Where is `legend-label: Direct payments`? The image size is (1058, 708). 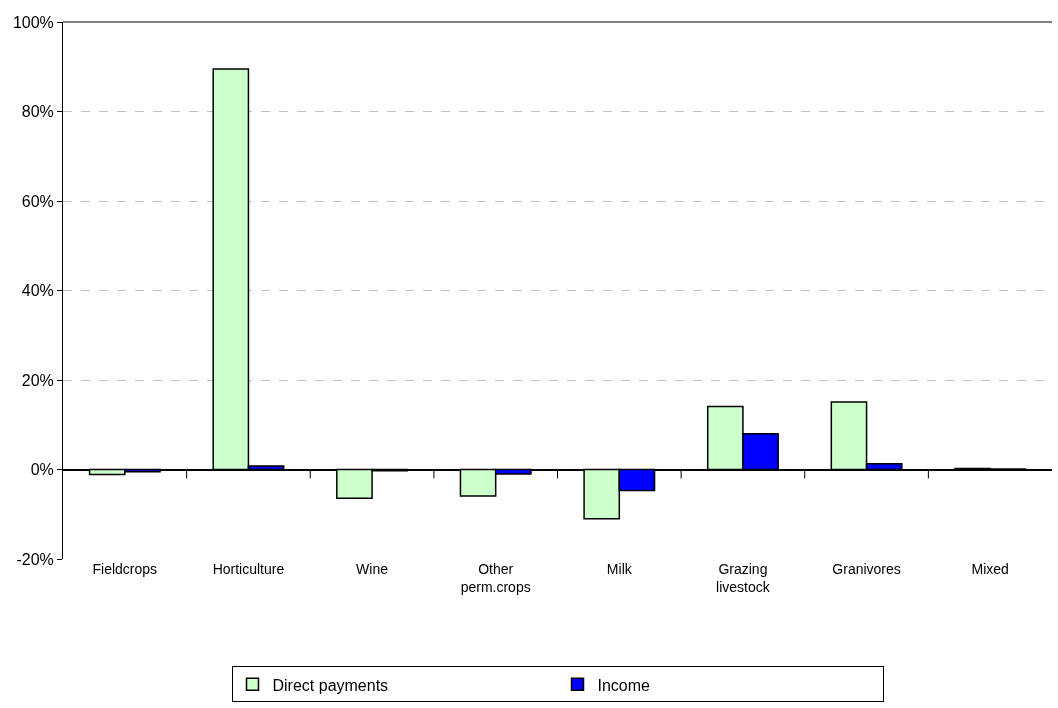
legend-label: Direct payments is located at coordinates (330, 685).